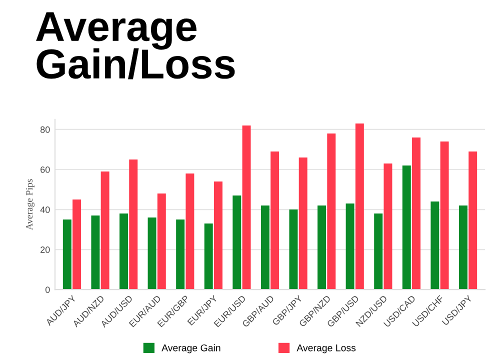 The image size is (500, 362). Describe the element at coordinates (45, 129) in the screenshot. I see `y-tick-label: 80` at that location.